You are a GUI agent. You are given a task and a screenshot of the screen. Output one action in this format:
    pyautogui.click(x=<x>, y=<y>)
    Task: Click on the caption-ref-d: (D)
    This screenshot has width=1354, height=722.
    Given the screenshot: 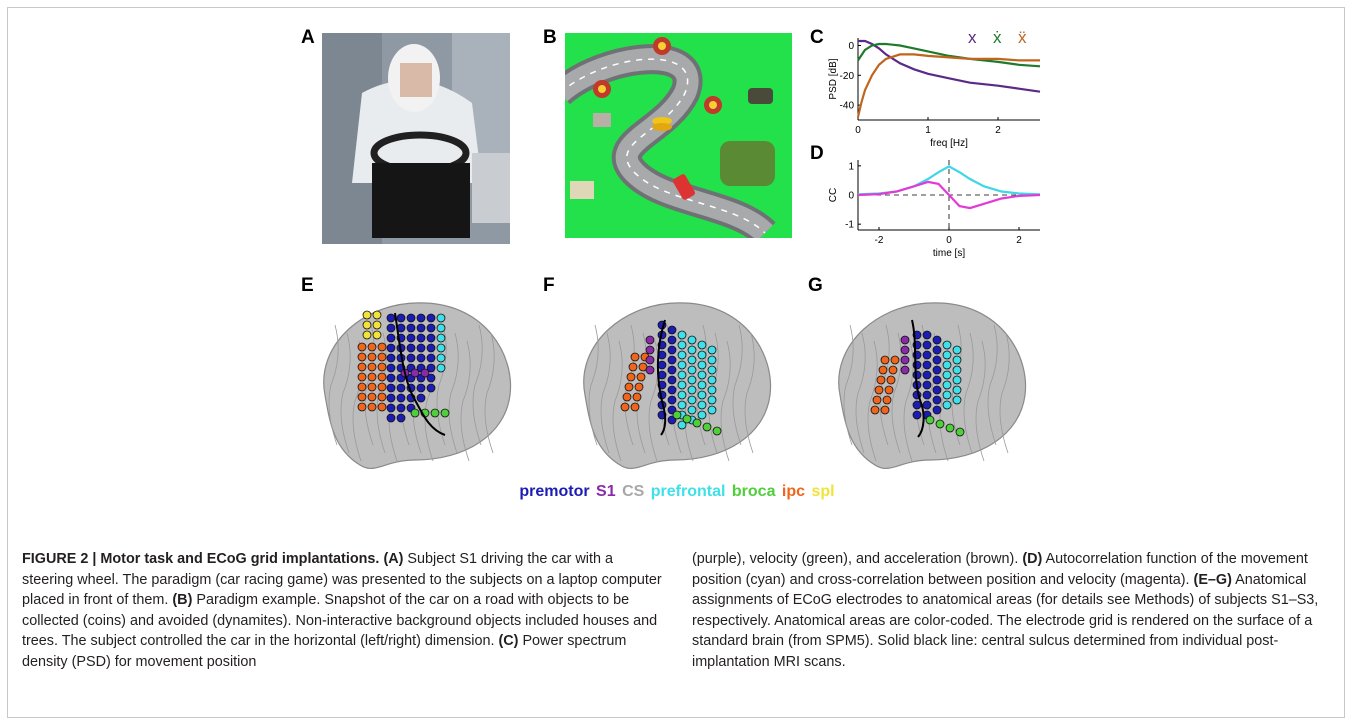 What is the action you would take?
    pyautogui.click(x=1032, y=559)
    